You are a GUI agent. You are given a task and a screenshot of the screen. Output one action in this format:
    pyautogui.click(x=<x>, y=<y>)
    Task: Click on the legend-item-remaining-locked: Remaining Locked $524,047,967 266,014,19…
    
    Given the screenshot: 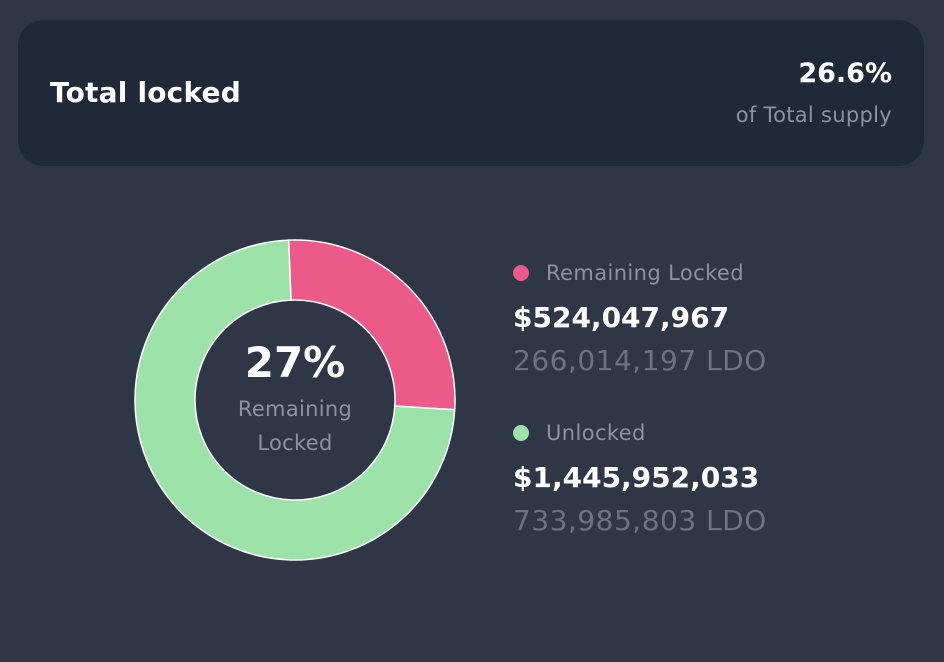 What is the action you would take?
    pyautogui.click(x=640, y=317)
    